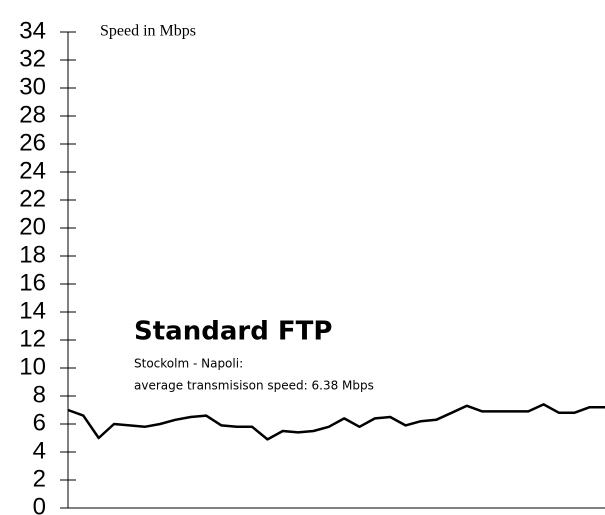  What do you see at coordinates (32, 310) in the screenshot?
I see `y-tick-label: 14` at bounding box center [32, 310].